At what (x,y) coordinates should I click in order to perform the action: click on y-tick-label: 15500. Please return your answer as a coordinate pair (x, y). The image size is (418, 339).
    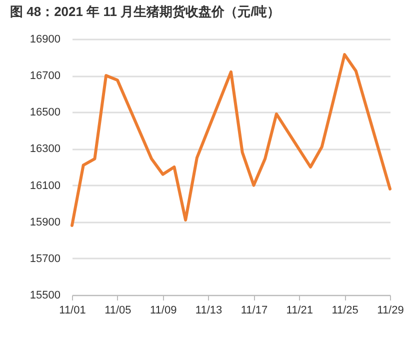
    Looking at the image, I should click on (45, 296).